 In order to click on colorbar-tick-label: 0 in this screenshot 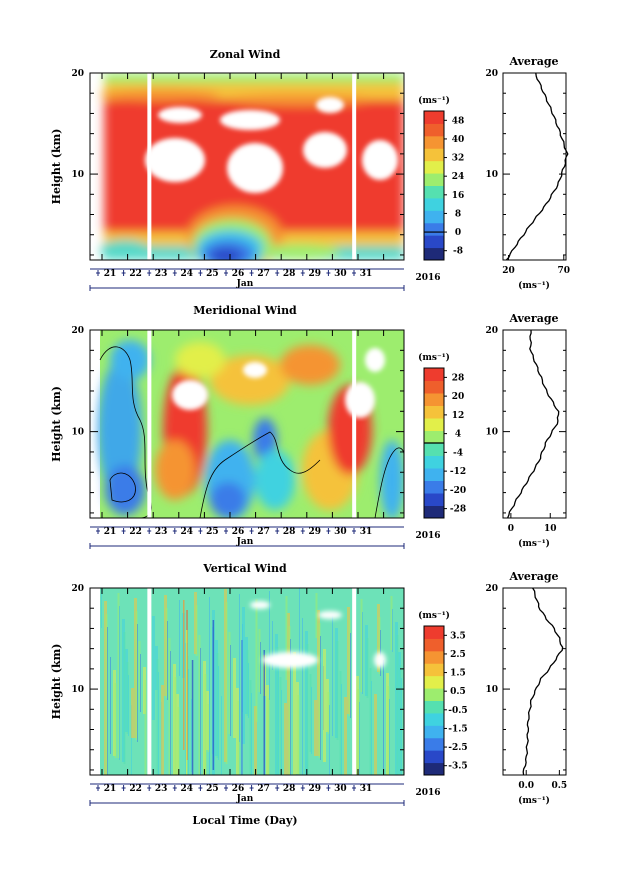, I will do `click(458, 233)`.